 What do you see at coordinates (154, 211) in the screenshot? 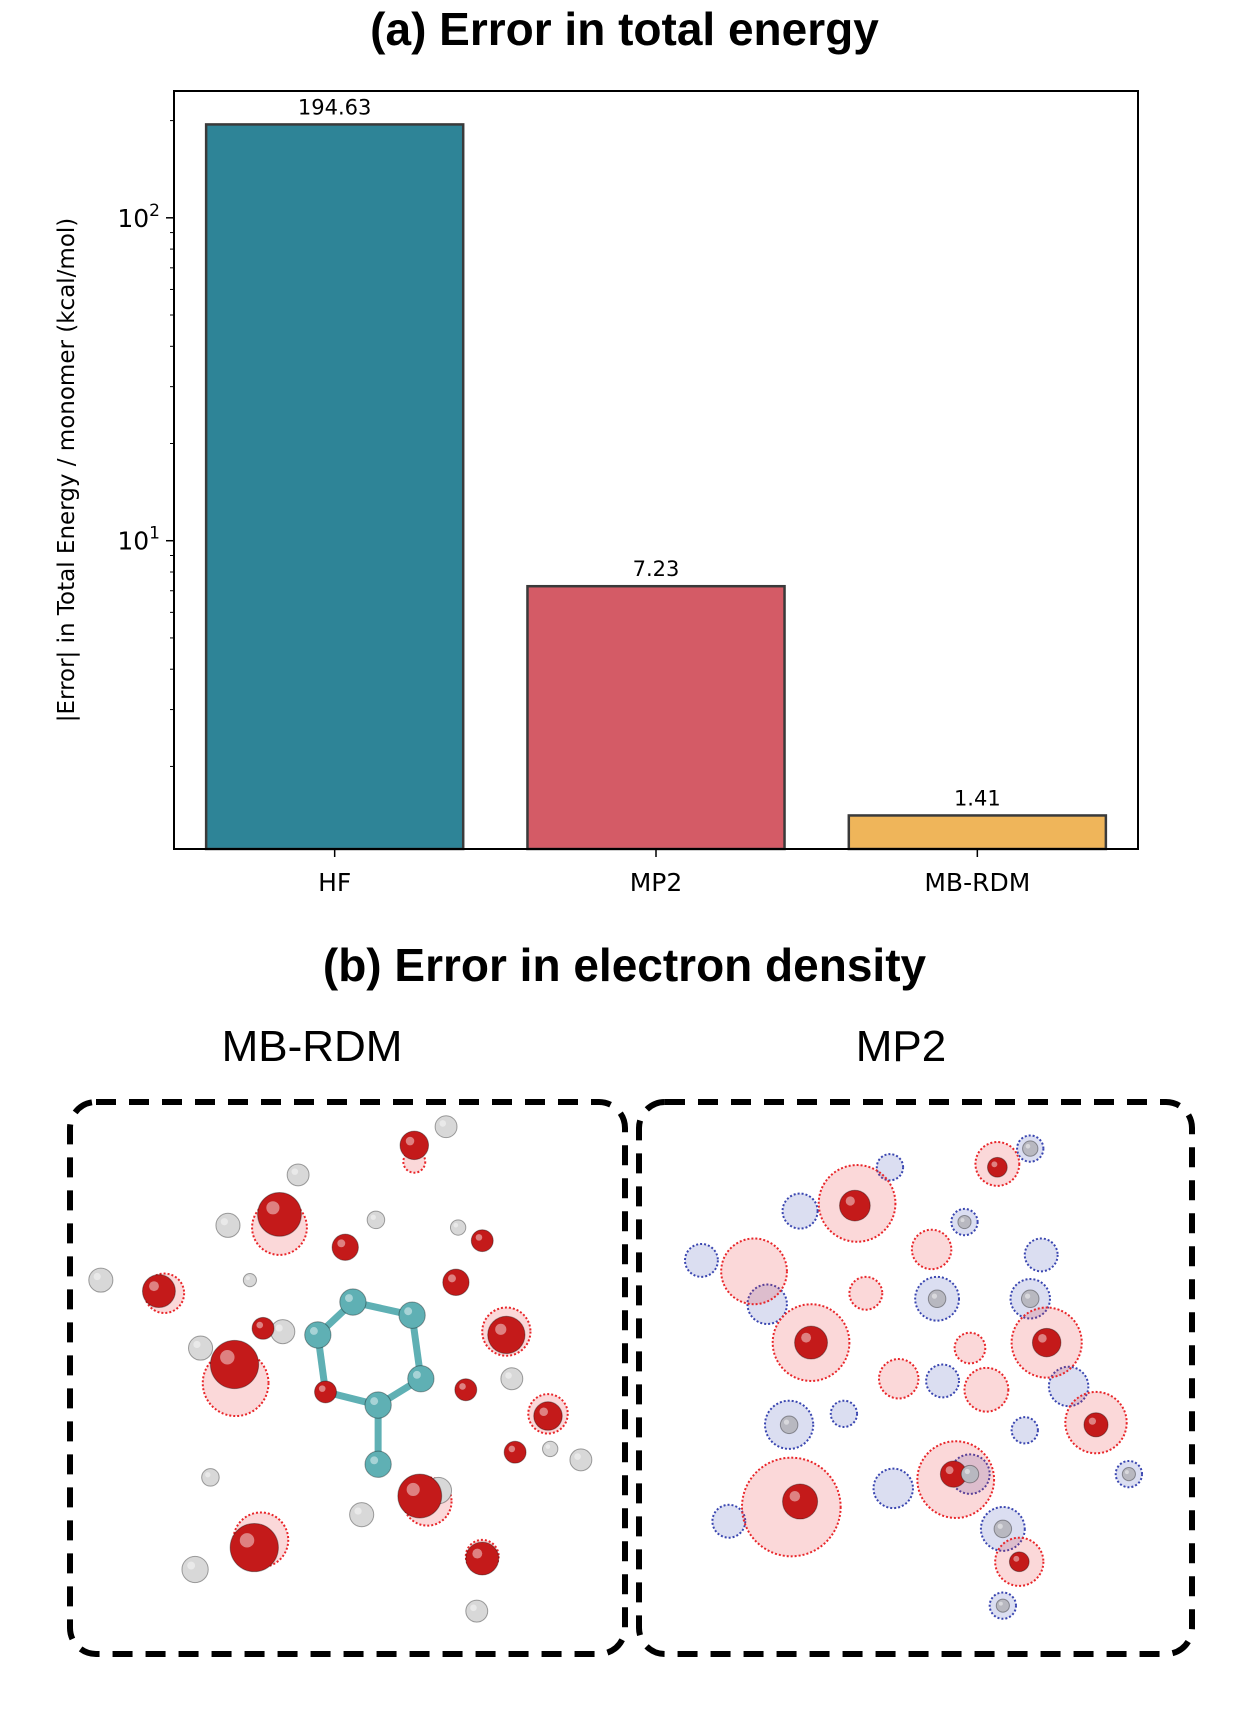
I see `y-tick-exponent: 2` at bounding box center [154, 211].